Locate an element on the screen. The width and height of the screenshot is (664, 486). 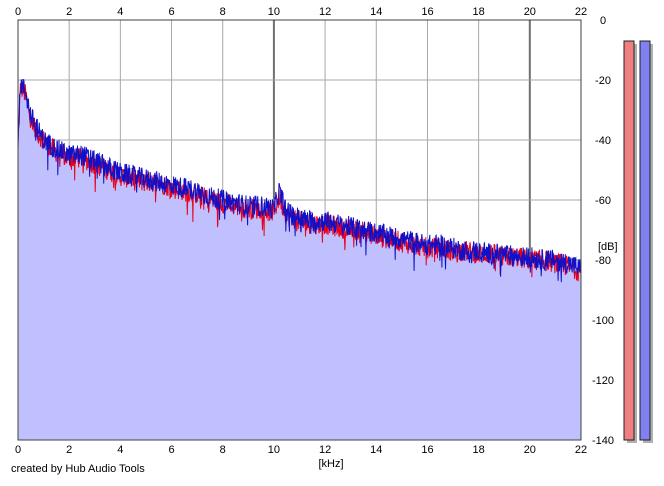
x-tick-label-bottom-6: 6 is located at coordinates (171, 450).